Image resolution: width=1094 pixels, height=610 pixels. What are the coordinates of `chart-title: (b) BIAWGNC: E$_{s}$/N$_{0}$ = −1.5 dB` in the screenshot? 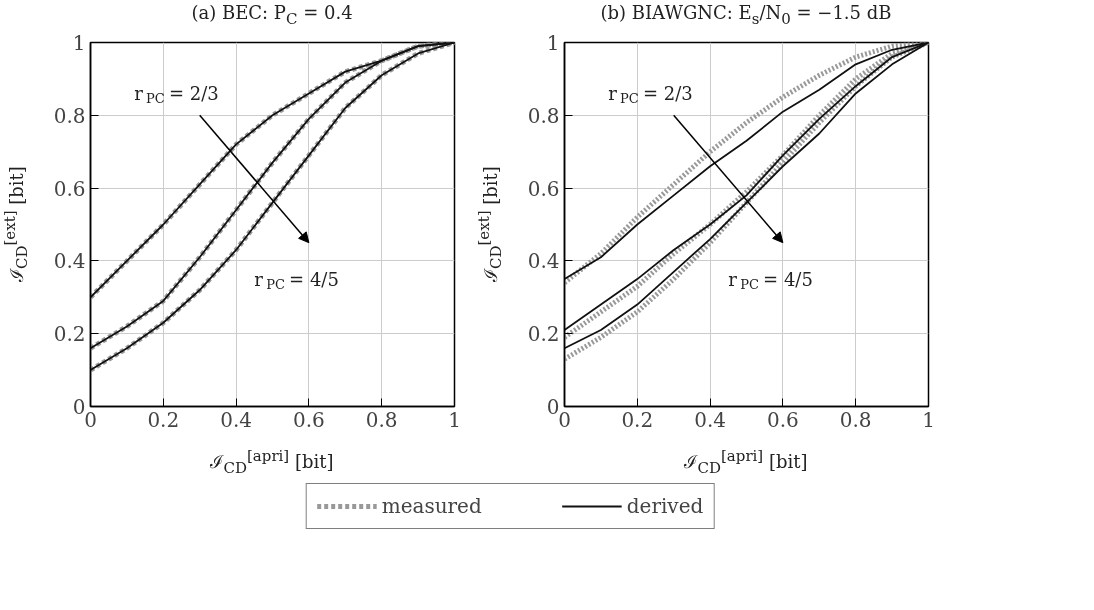 It's located at (746, 15).